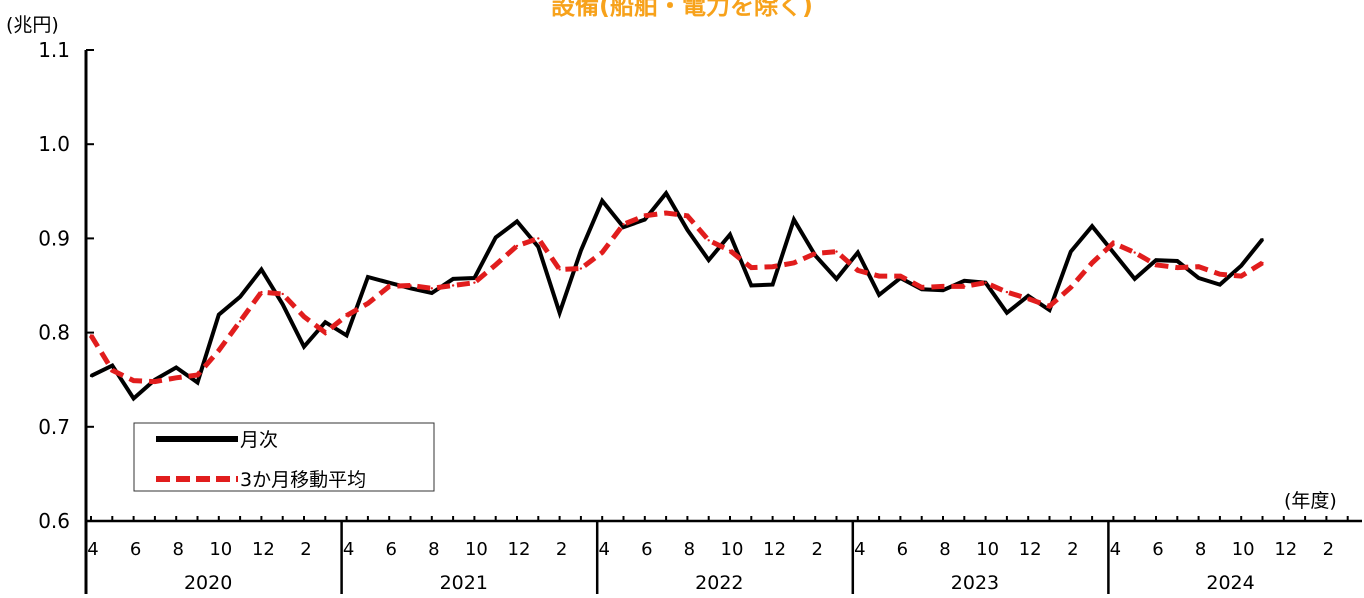 Image resolution: width=1364 pixels, height=598 pixels. Describe the element at coordinates (208, 583) in the screenshot. I see `fiscal-year-label: 2020` at that location.